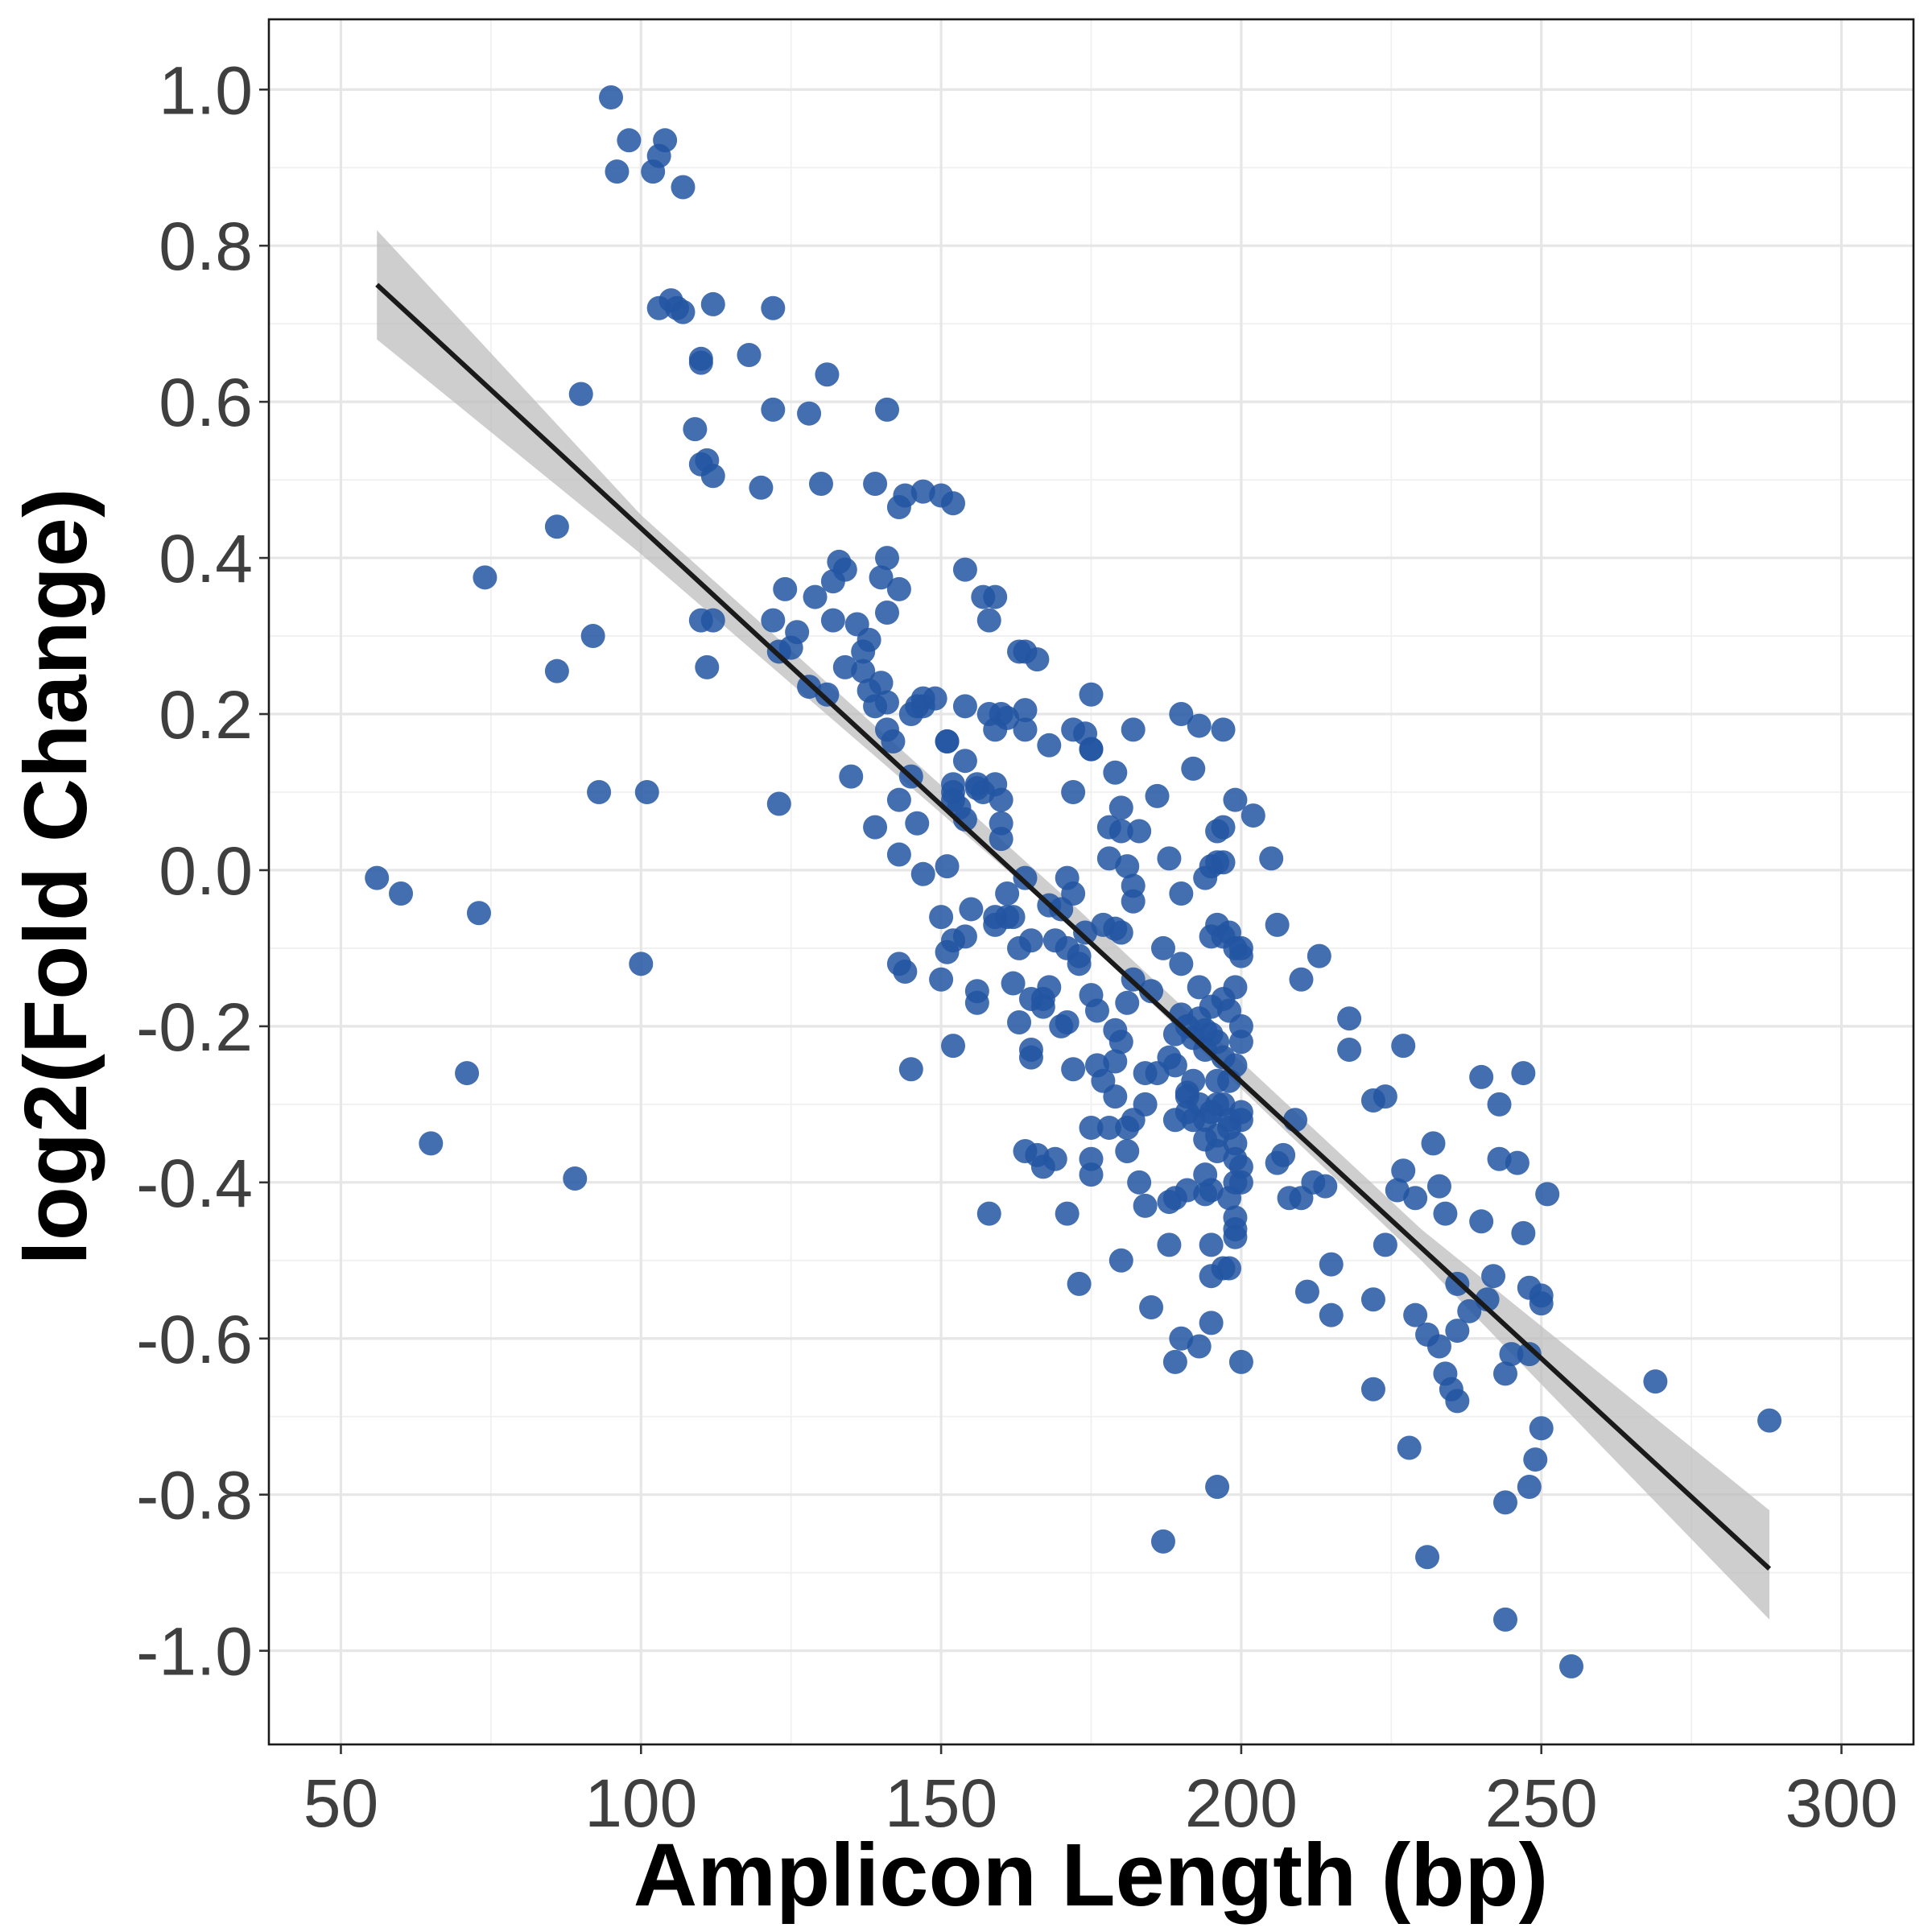 Image resolution: width=1932 pixels, height=1932 pixels. I want to click on y-axis-title: log2(Fold Change), so click(55, 876).